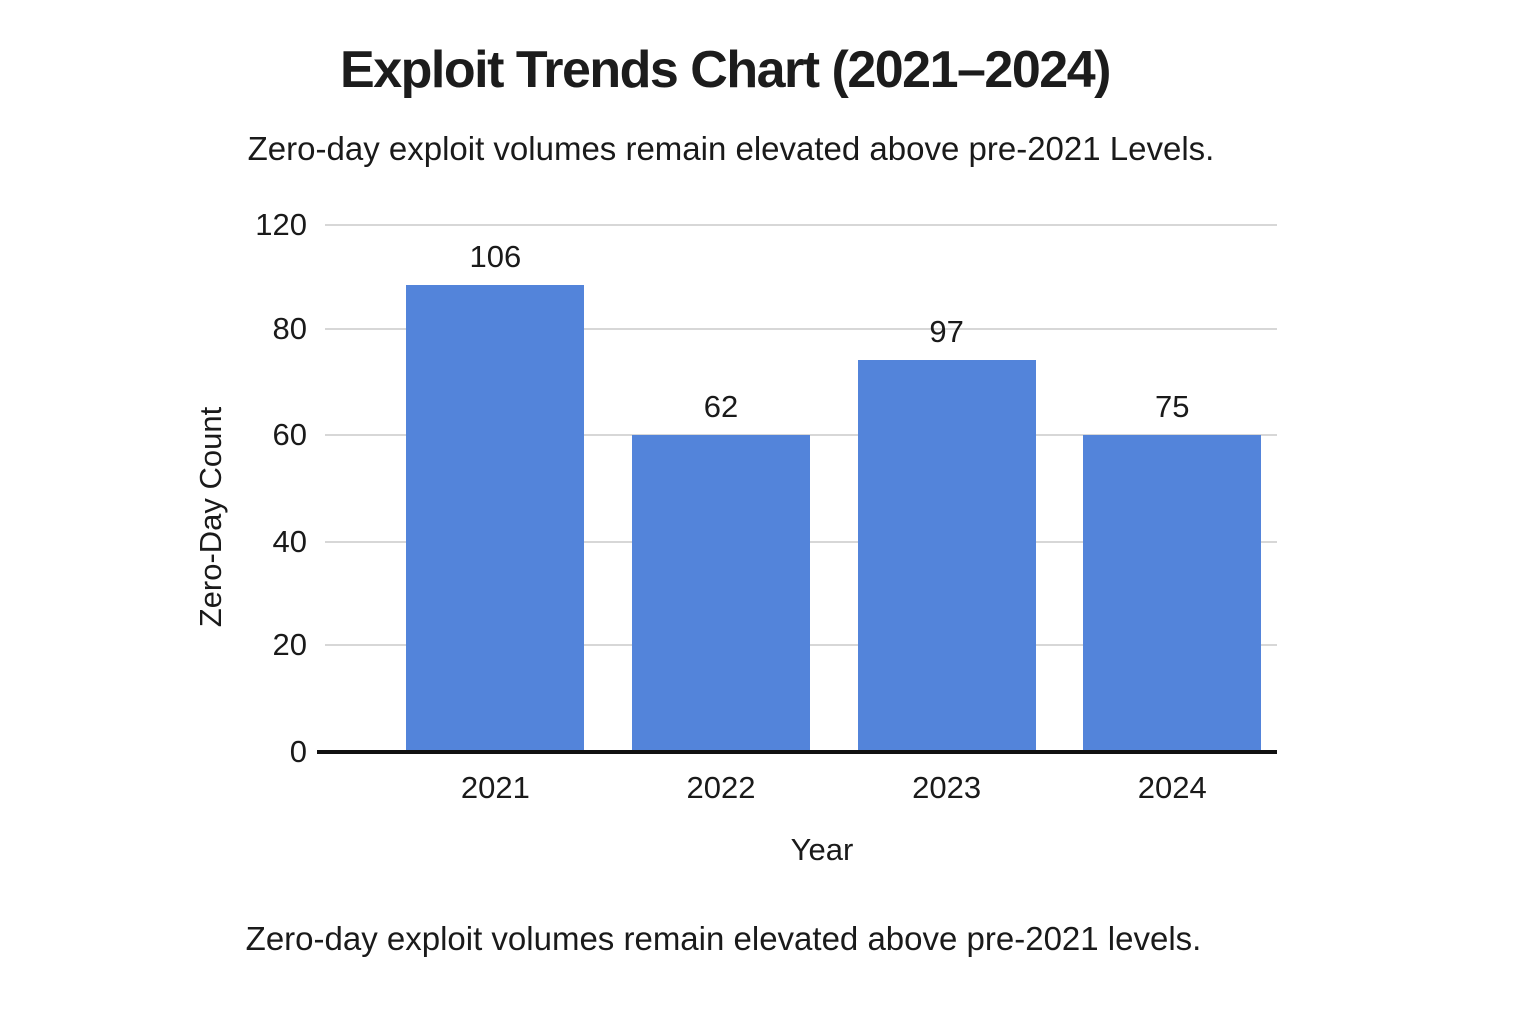 The height and width of the screenshot is (1024, 1536). What do you see at coordinates (1172, 406) in the screenshot?
I see `bar-value-label: 75` at bounding box center [1172, 406].